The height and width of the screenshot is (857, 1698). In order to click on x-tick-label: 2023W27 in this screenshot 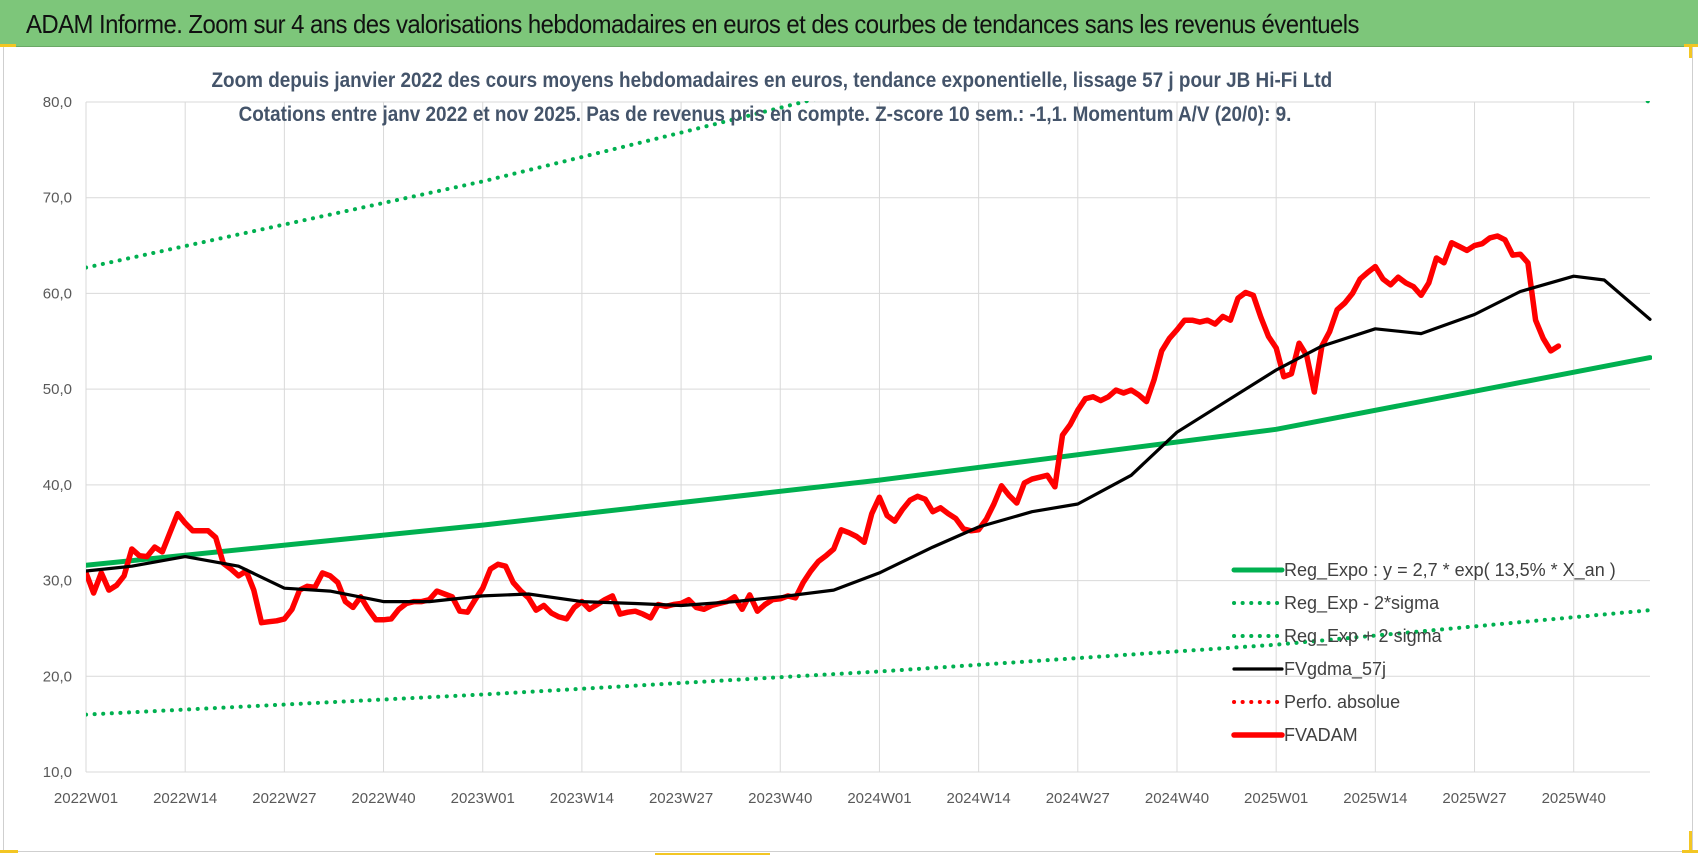, I will do `click(681, 798)`.